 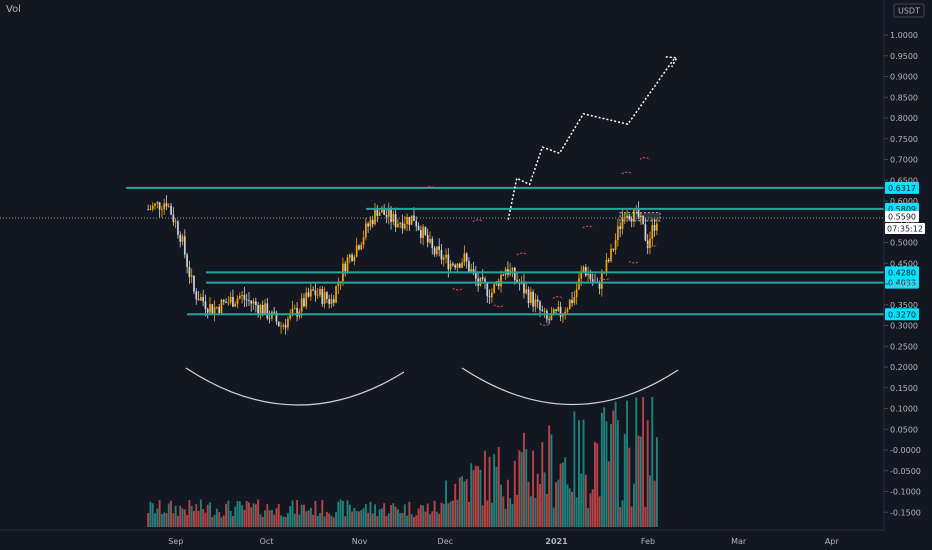 I want to click on price-tick-label: -0.1500, so click(x=905, y=512).